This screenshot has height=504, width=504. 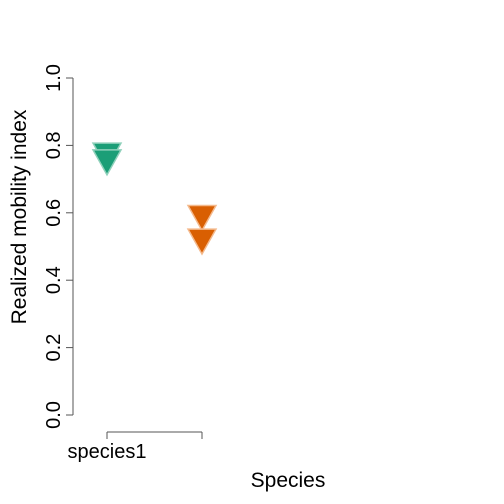 What do you see at coordinates (107, 452) in the screenshot?
I see `x-tick-label: species1` at bounding box center [107, 452].